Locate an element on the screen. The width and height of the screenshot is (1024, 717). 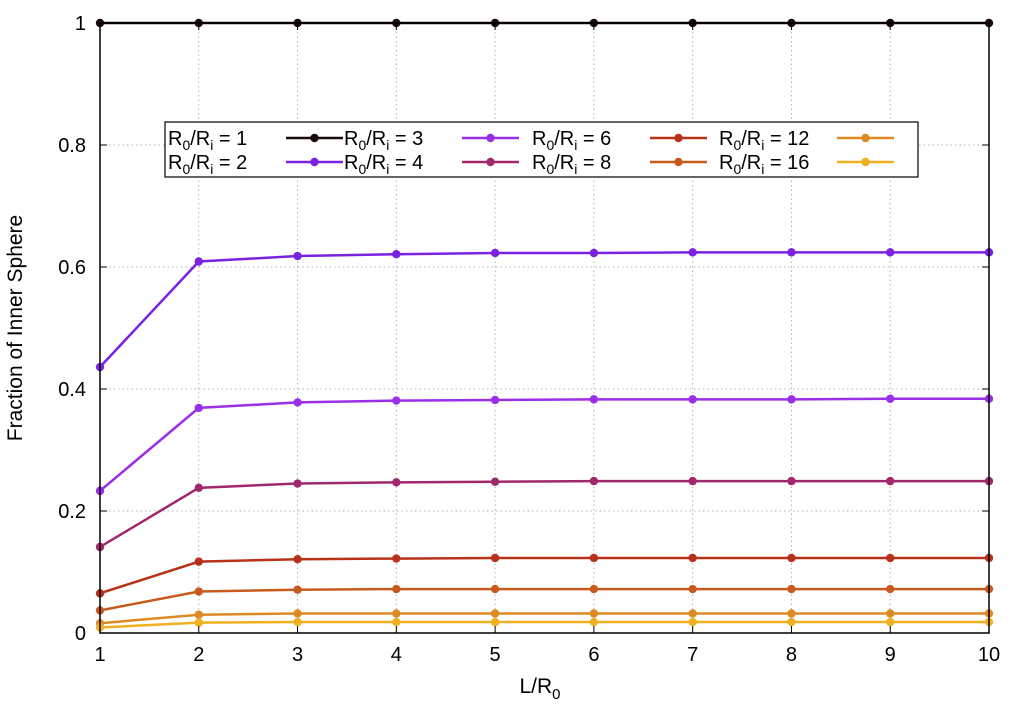
legend-label-part: = 12 is located at coordinates (786, 139).